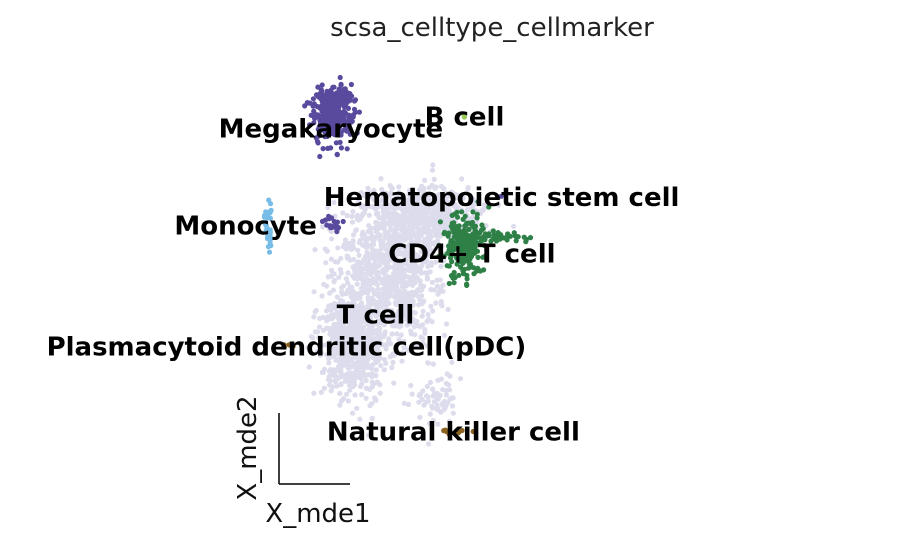 The width and height of the screenshot is (913, 544). Describe the element at coordinates (453, 433) in the screenshot. I see `cluster-label-natural-killer-cell: Natural killer cell` at that location.